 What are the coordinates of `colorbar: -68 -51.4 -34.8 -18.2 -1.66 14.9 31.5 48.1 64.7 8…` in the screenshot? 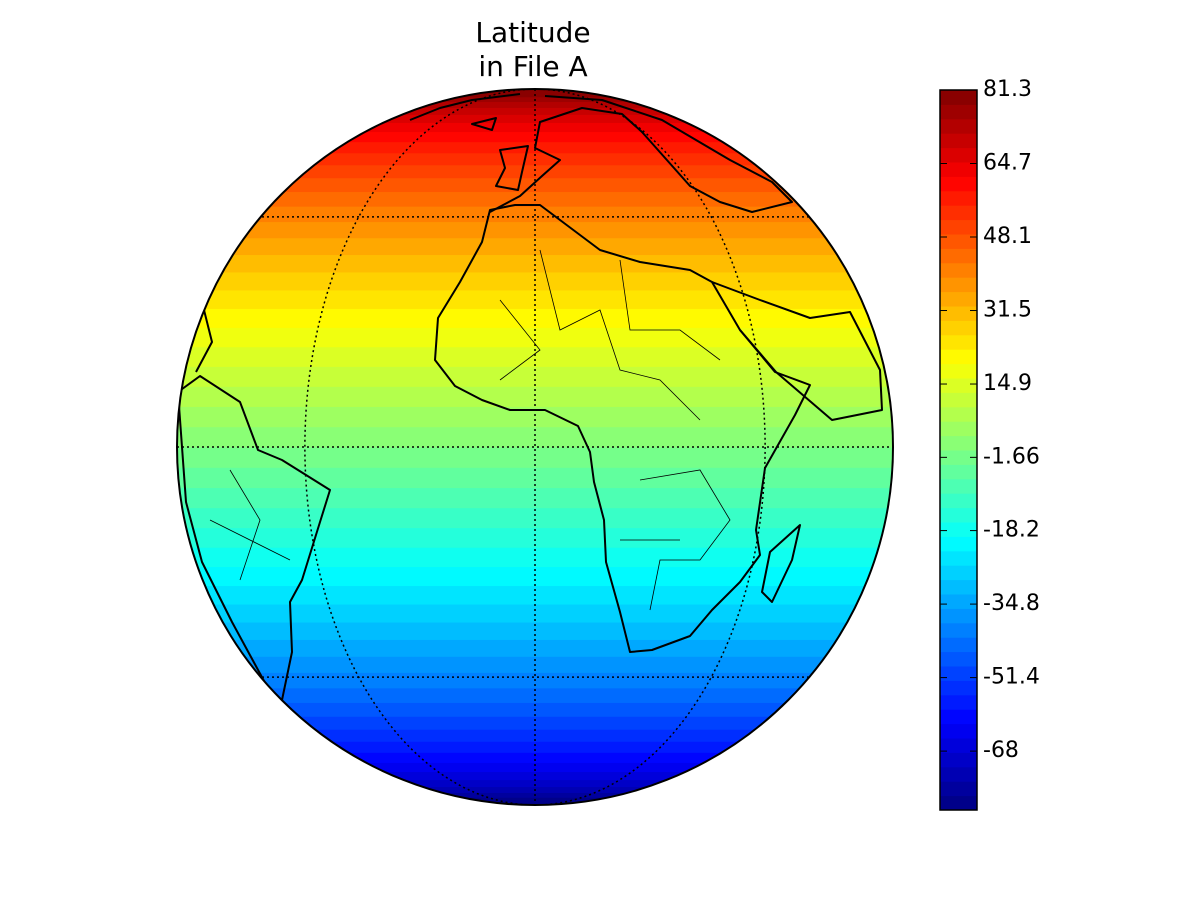 It's located at (989, 444).